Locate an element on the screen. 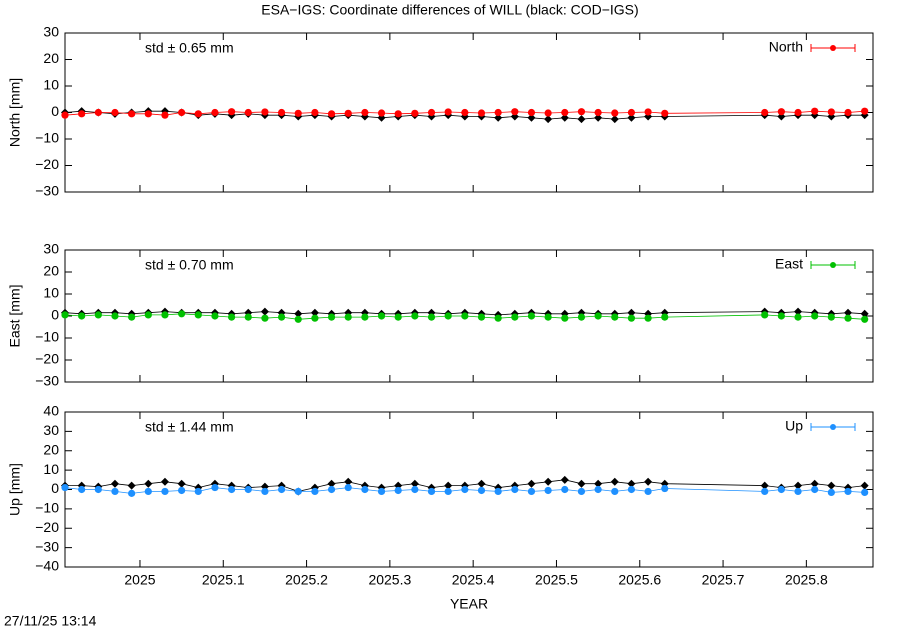 This screenshot has width=900, height=630. x-tick-label: 2025.4 is located at coordinates (473, 580).